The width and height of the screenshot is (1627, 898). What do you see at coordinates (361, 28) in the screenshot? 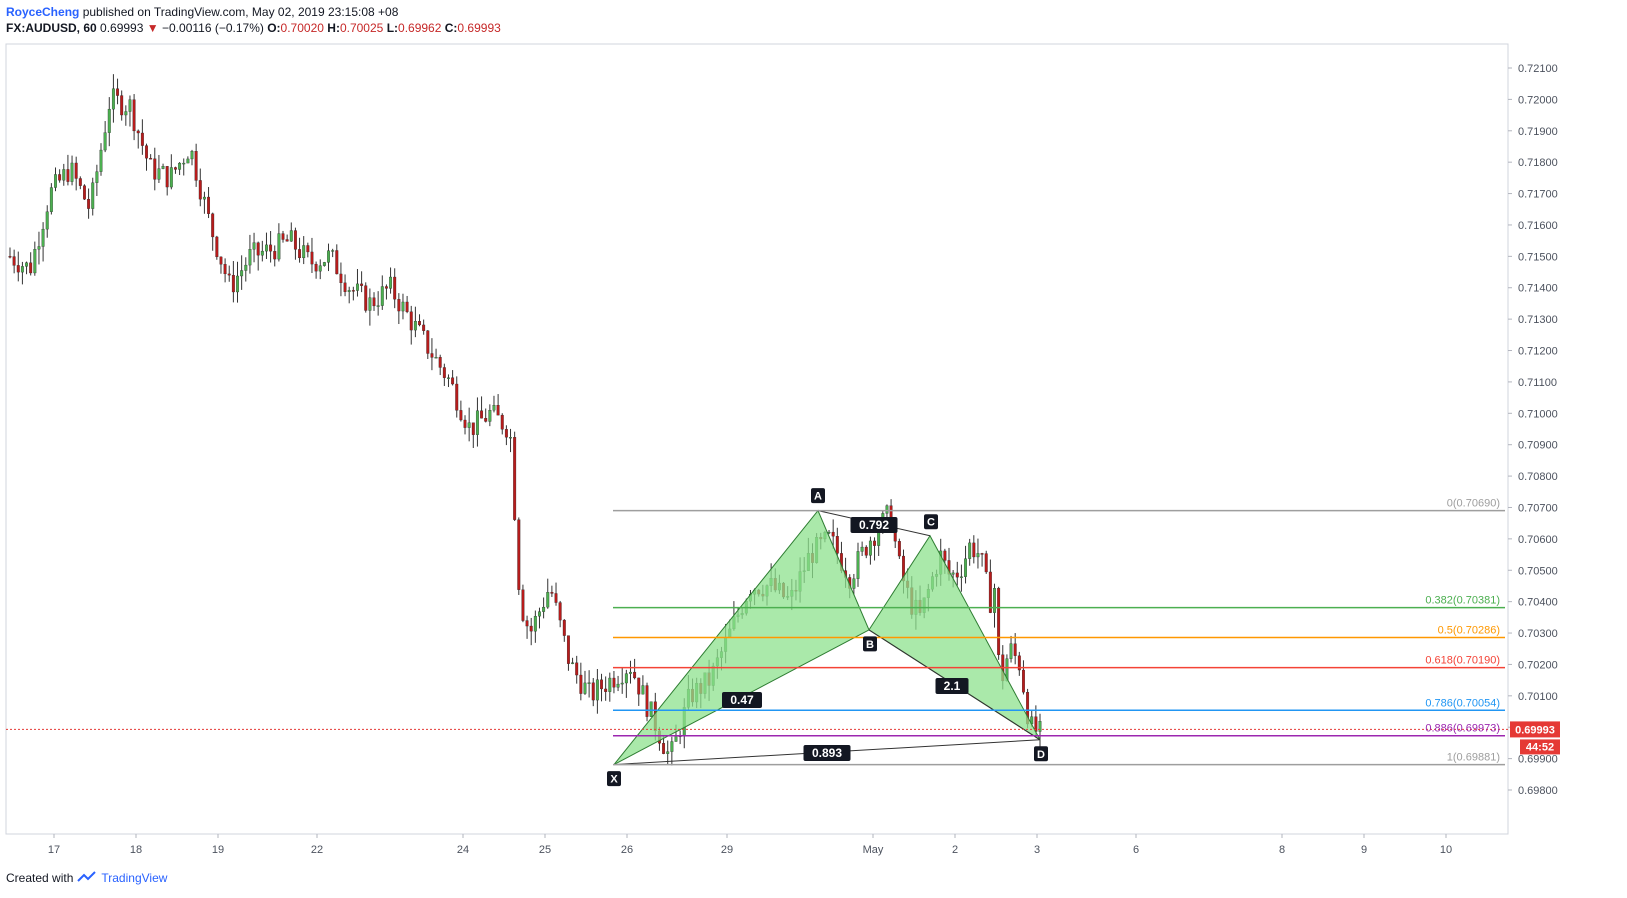
I see `high-value: 0.70025` at bounding box center [361, 28].